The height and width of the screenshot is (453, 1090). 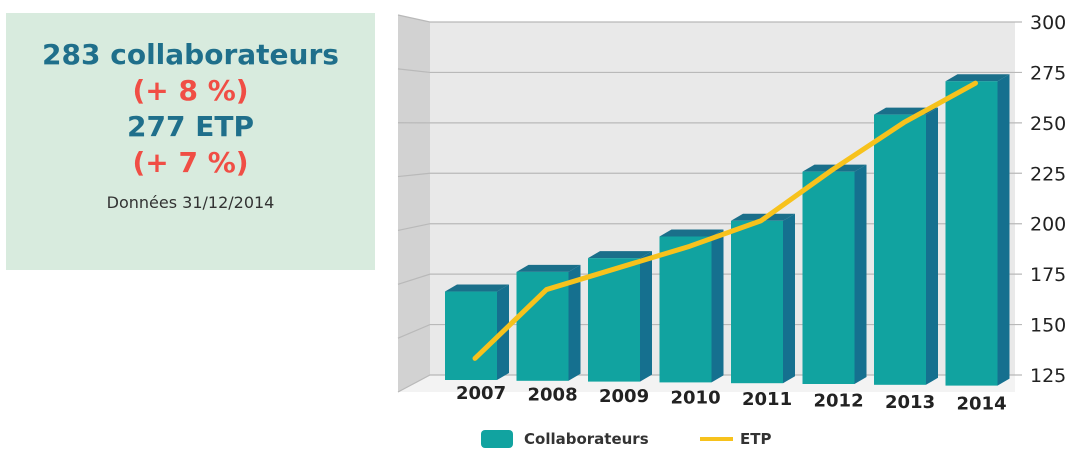 I want to click on data-date: Données 31/12/2014, so click(x=190, y=202).